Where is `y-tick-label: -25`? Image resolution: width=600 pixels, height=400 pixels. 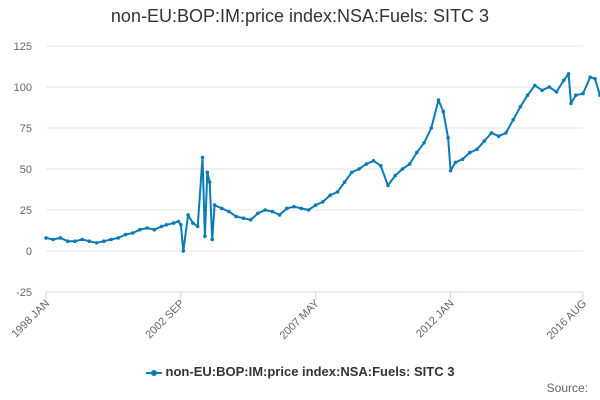 y-tick-label: -25 is located at coordinates (24, 293).